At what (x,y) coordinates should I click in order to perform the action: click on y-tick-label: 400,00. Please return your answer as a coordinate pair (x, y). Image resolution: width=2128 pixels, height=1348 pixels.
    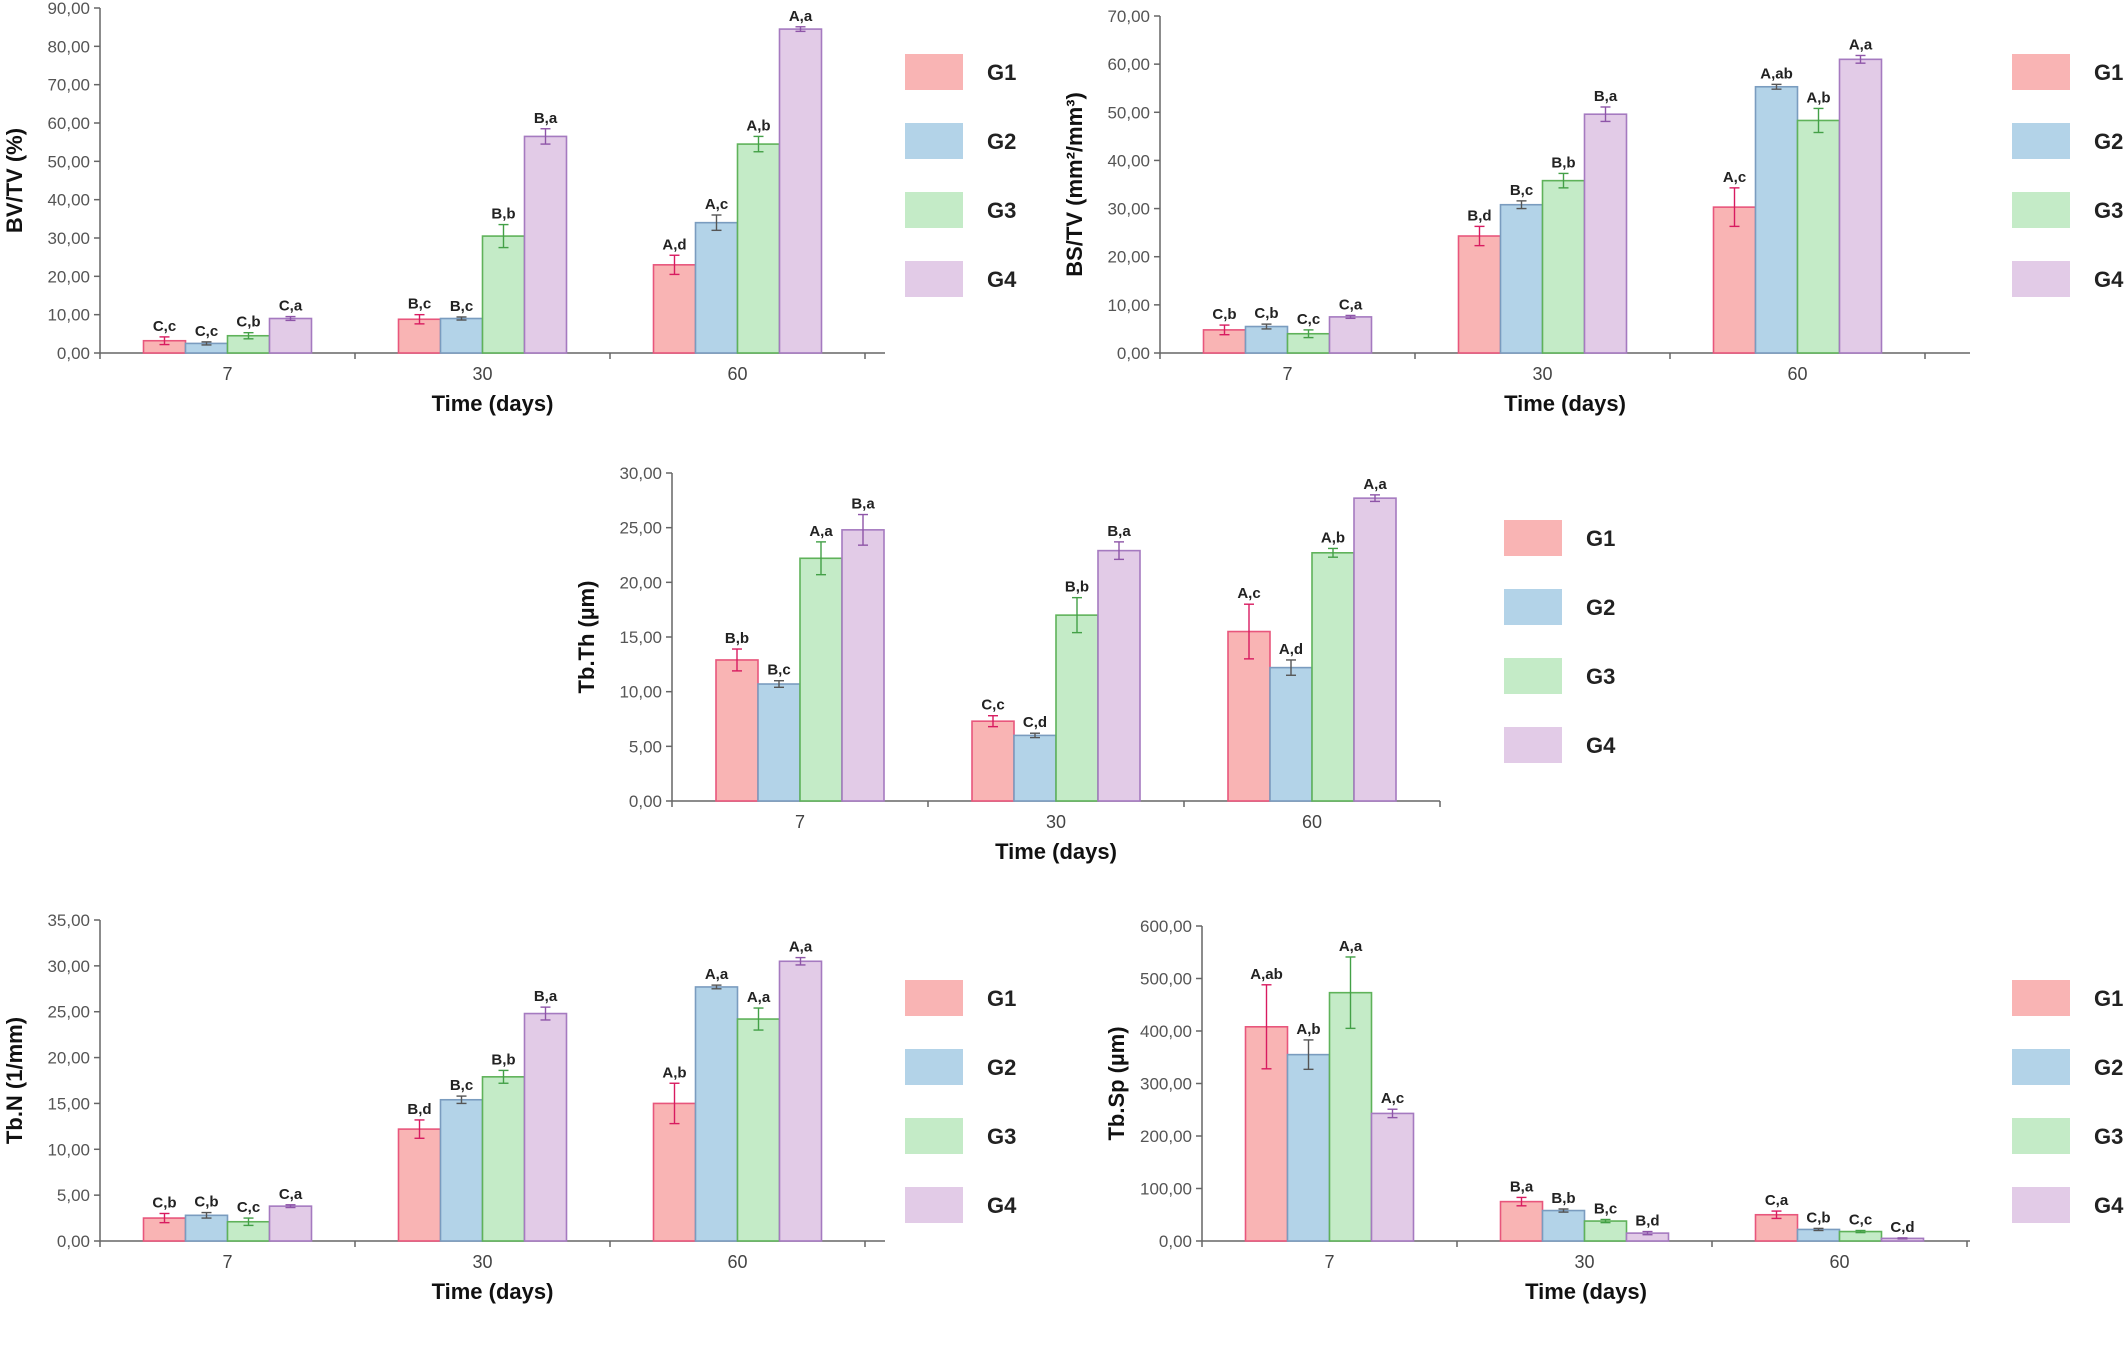
    Looking at the image, I should click on (1166, 1031).